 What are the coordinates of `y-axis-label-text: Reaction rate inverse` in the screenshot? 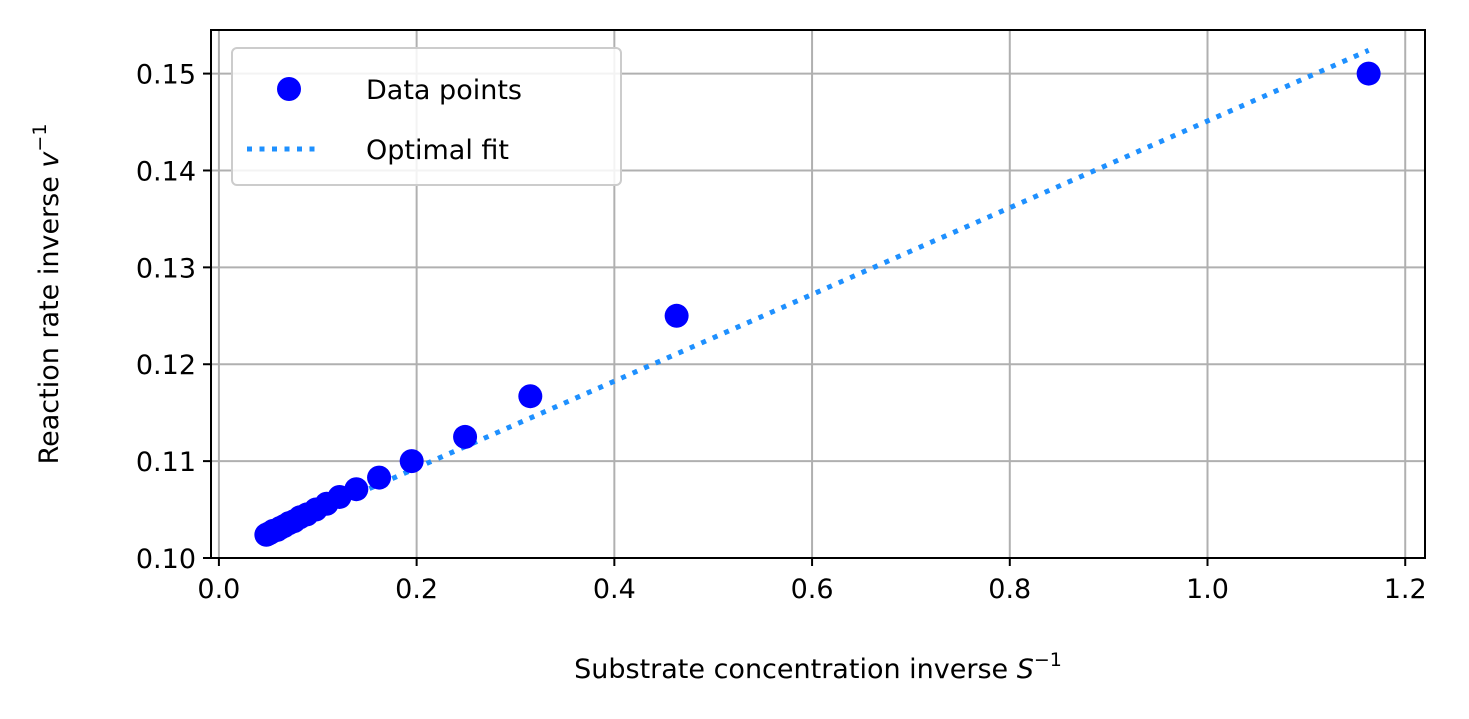 It's located at (49, 316).